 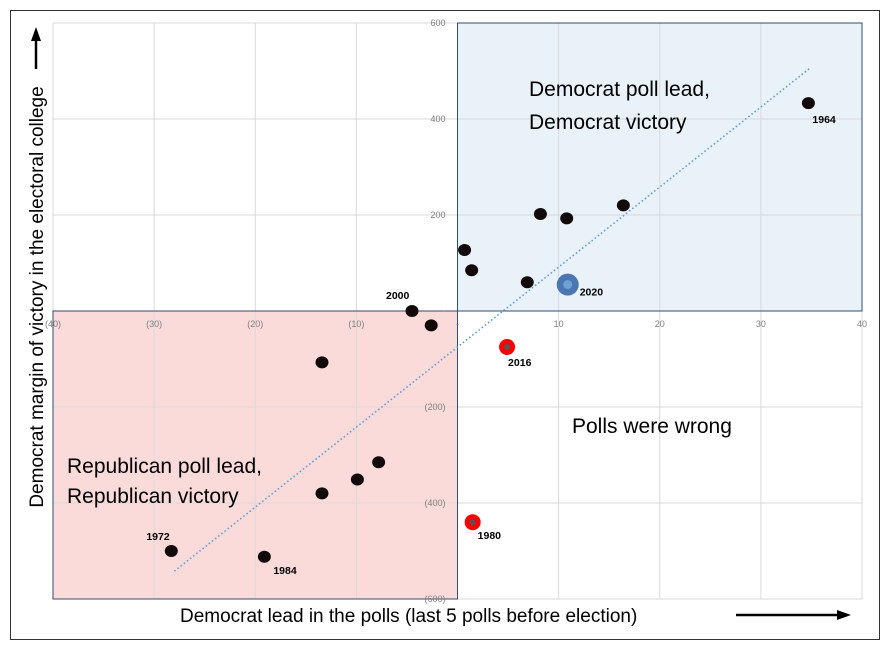 I want to click on x-tick-label-2: (20), so click(x=255, y=324).